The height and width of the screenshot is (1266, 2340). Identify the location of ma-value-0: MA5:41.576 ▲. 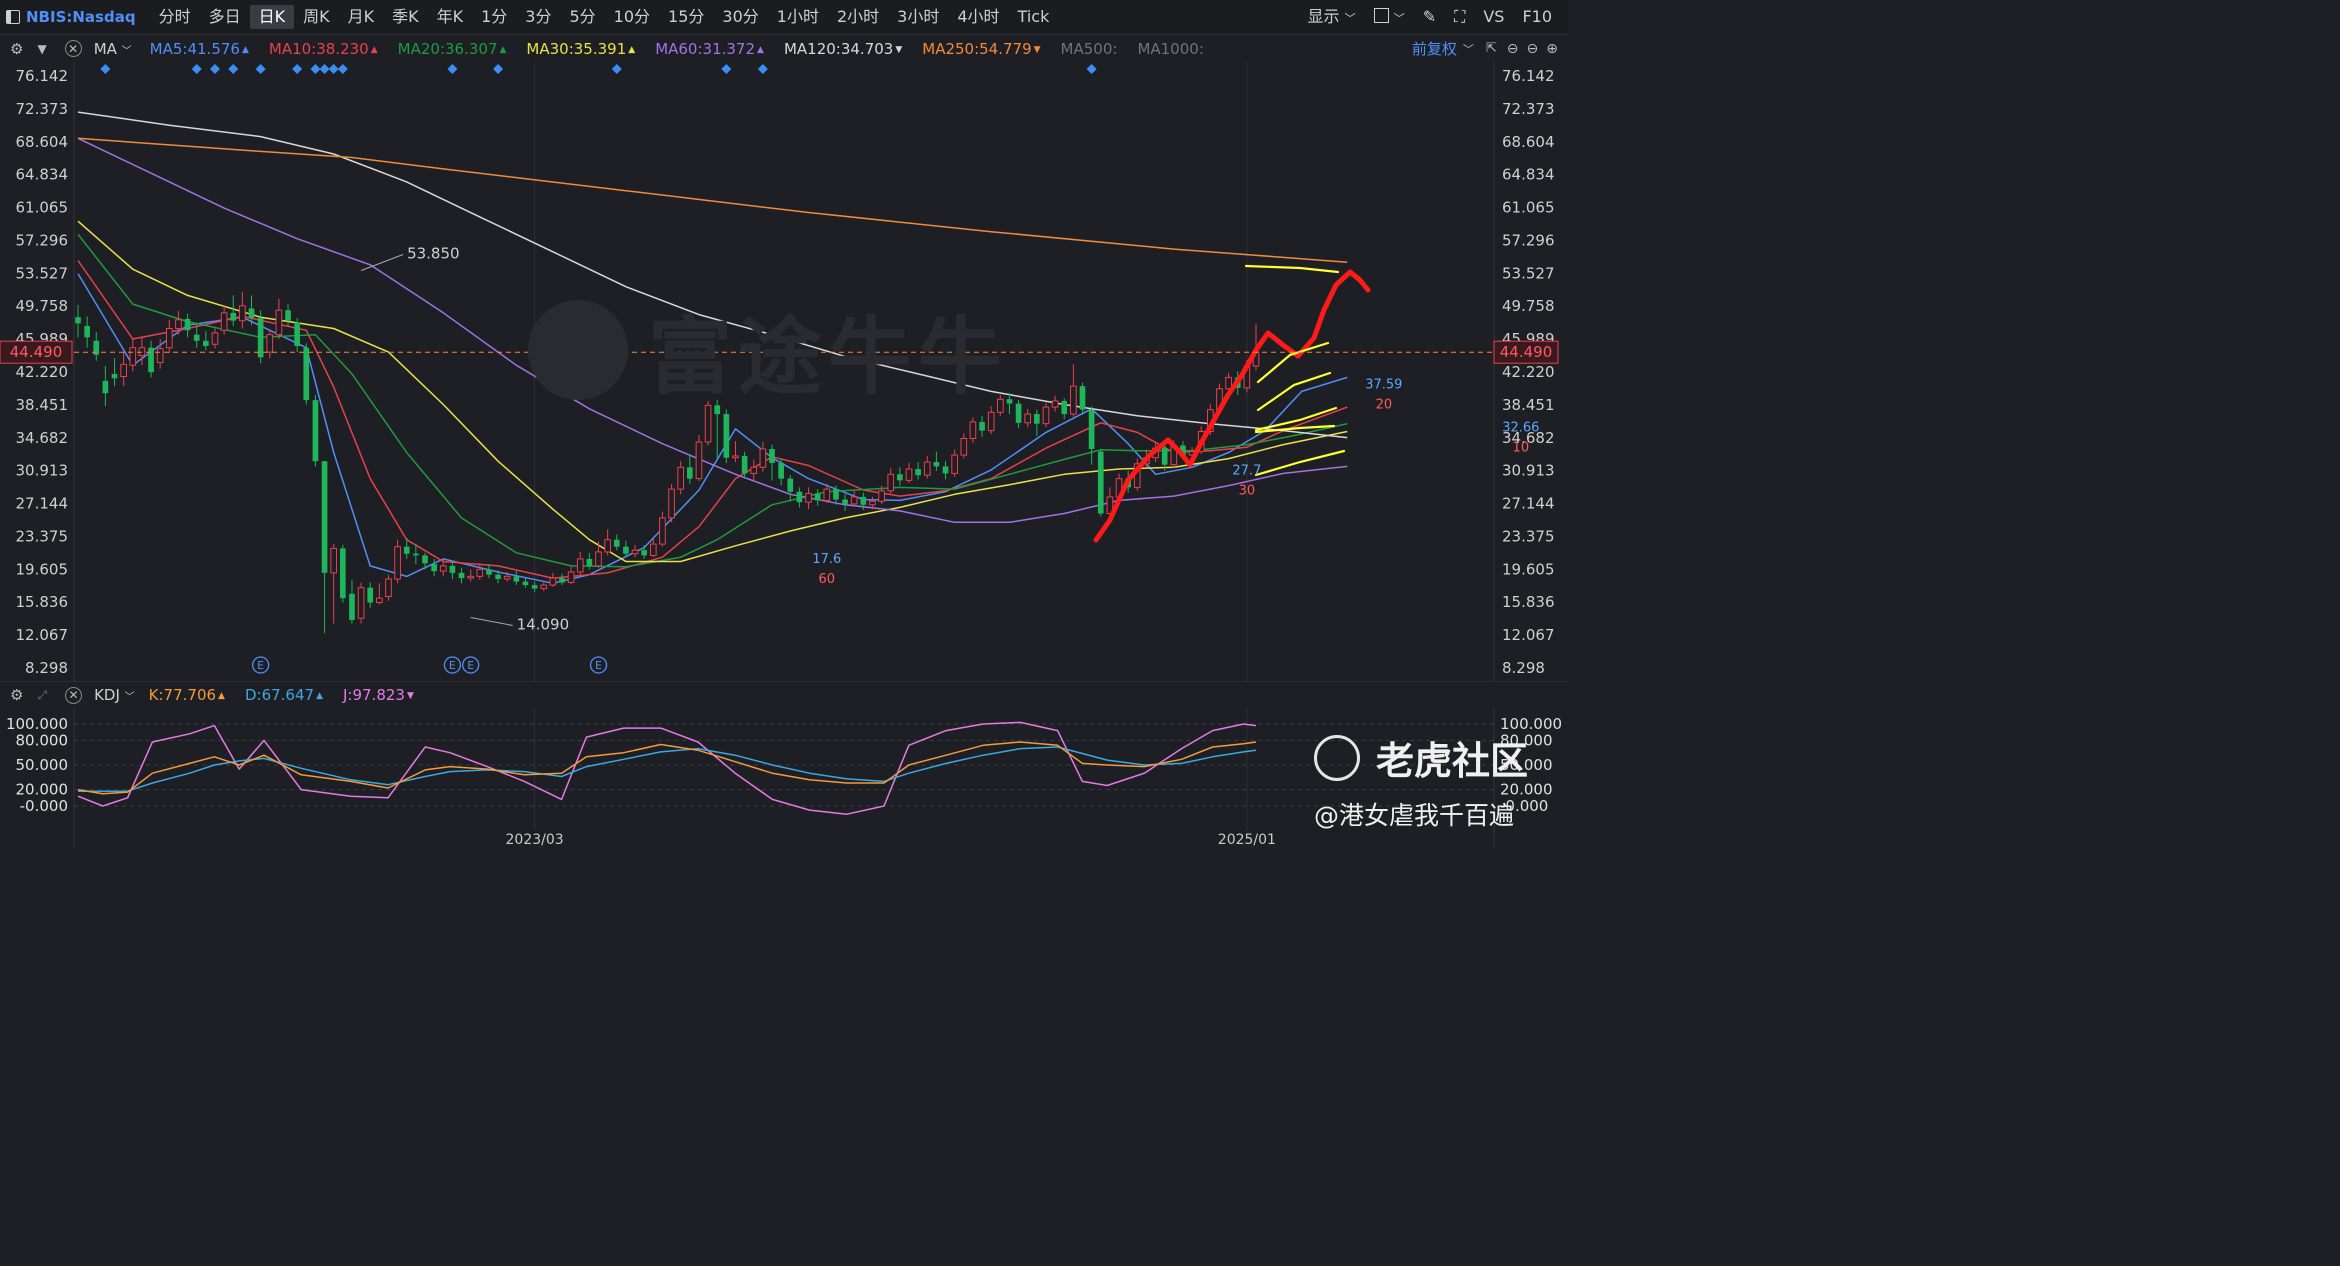
(199, 49).